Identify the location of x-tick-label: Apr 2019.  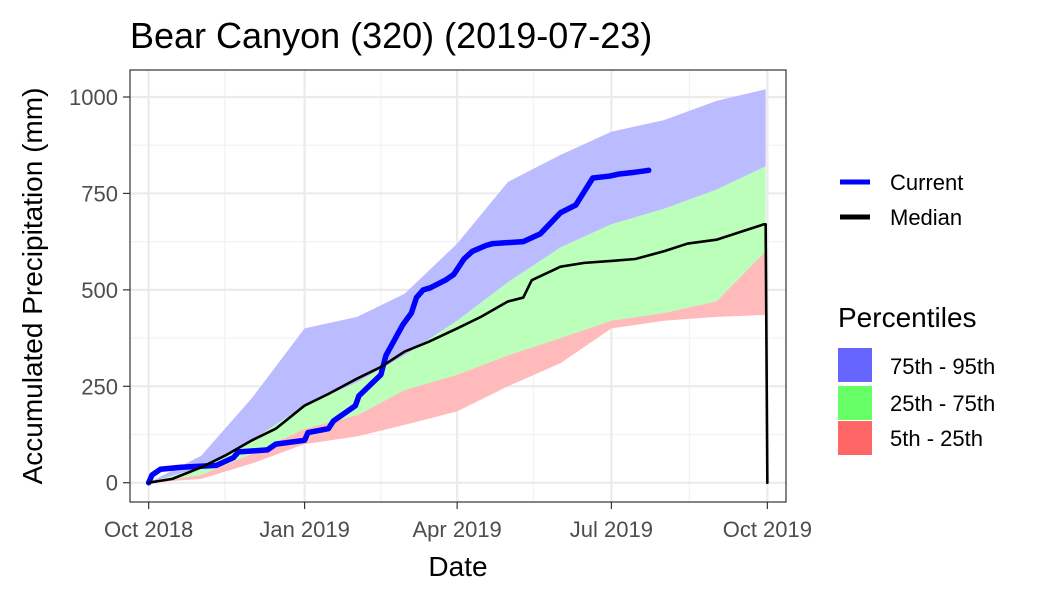
(457, 529).